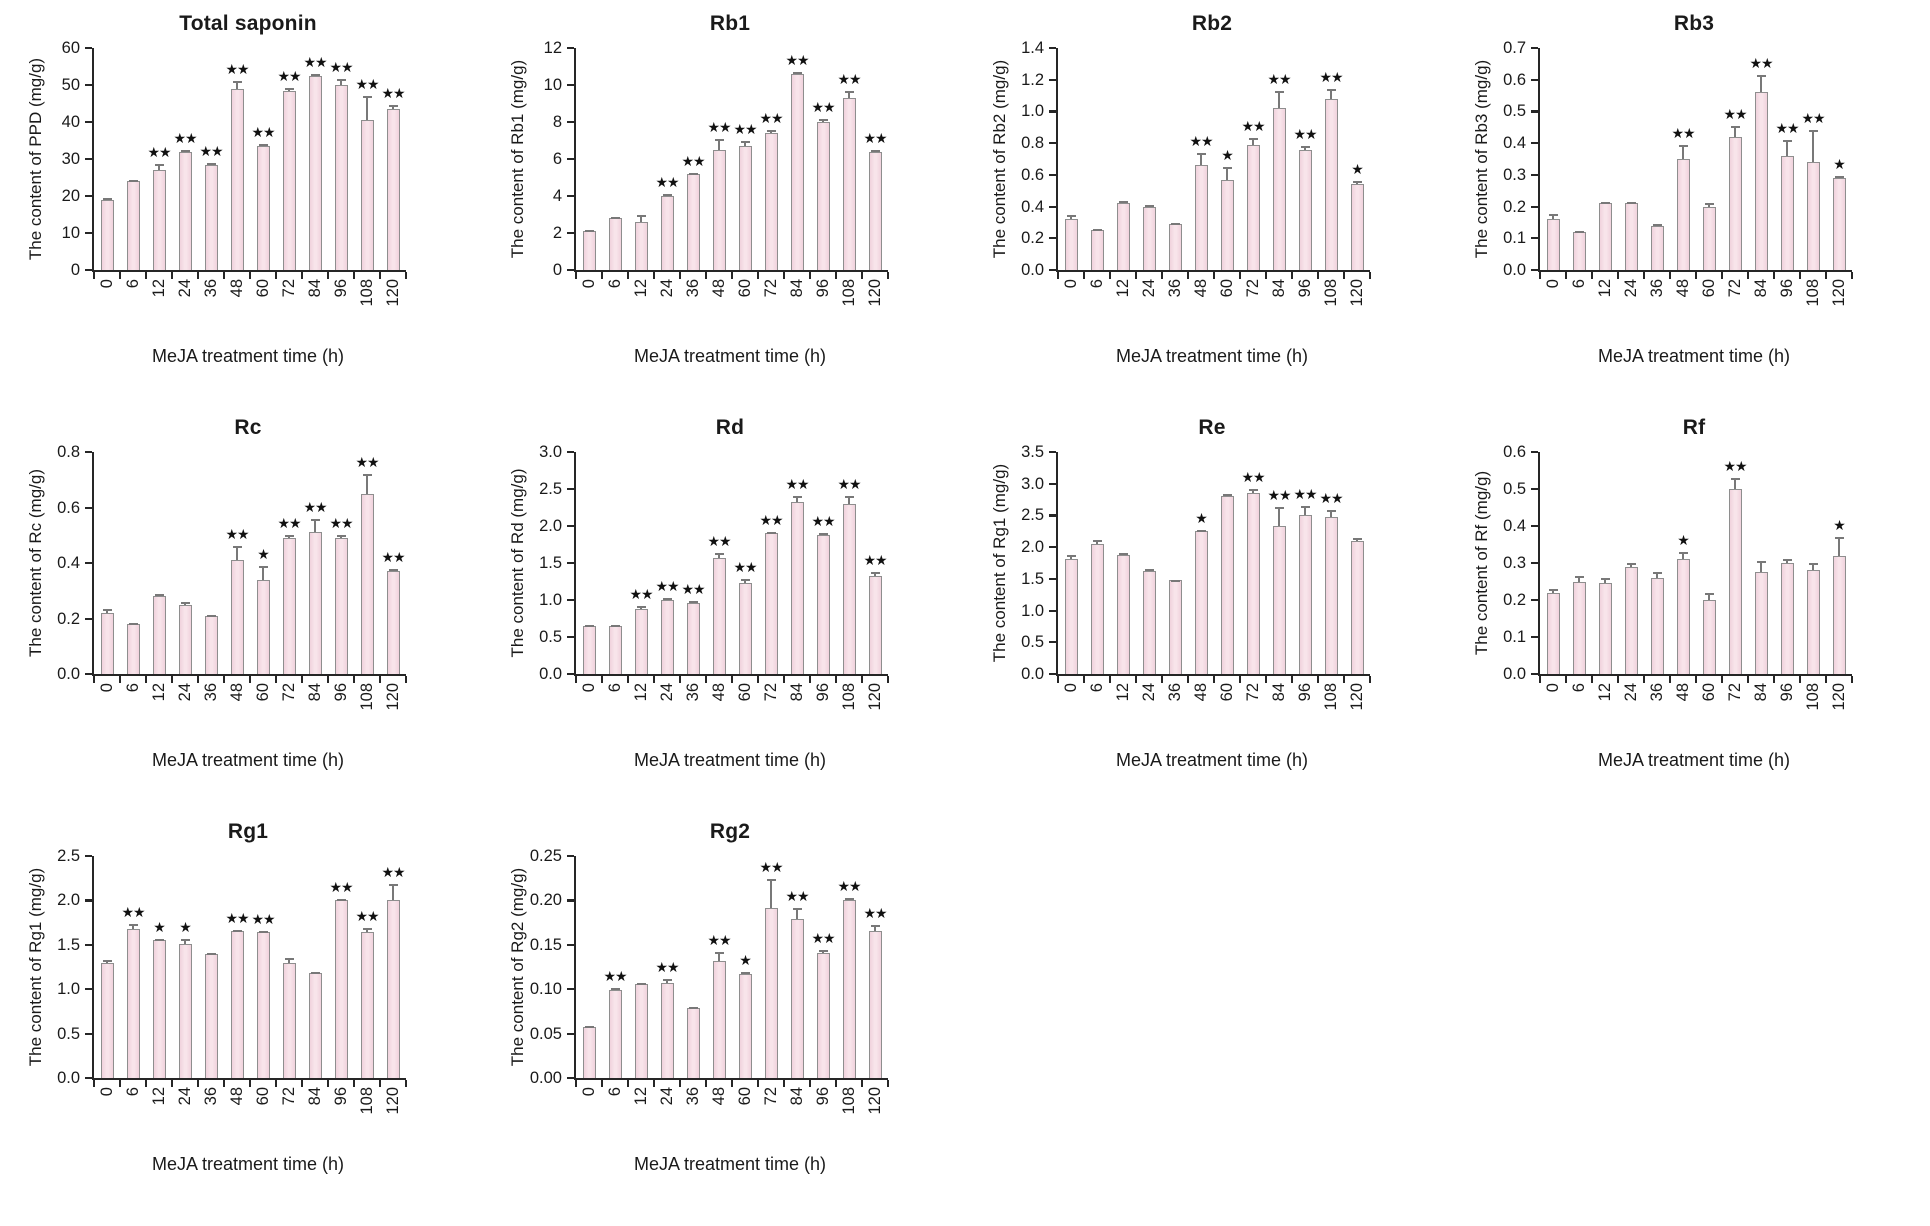  I want to click on x-tick-label: 72, so click(771, 692).